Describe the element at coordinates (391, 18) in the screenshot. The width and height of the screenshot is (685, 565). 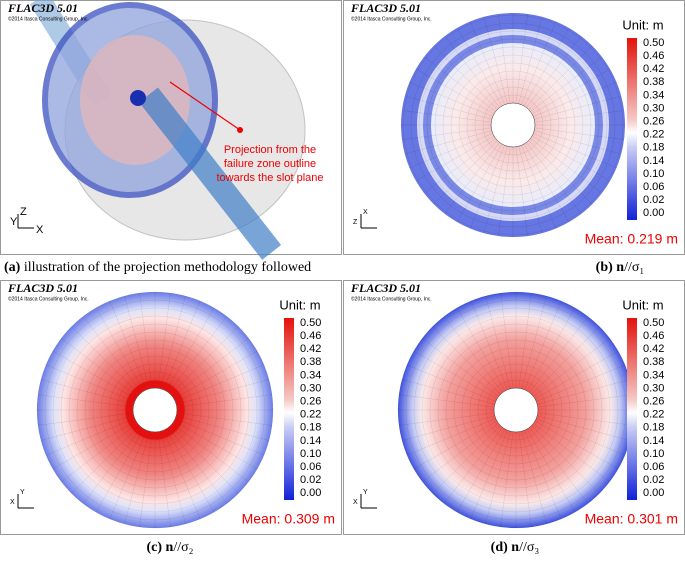
I see `copyright: ©2014 Itasca Consulting Group, Inc.` at that location.